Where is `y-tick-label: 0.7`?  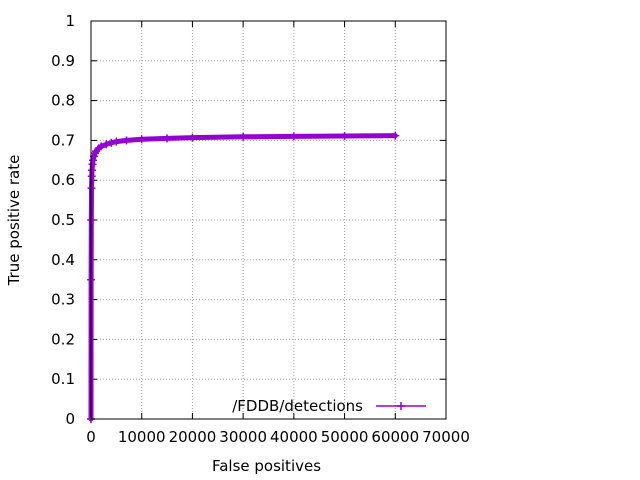 y-tick-label: 0.7 is located at coordinates (63, 140).